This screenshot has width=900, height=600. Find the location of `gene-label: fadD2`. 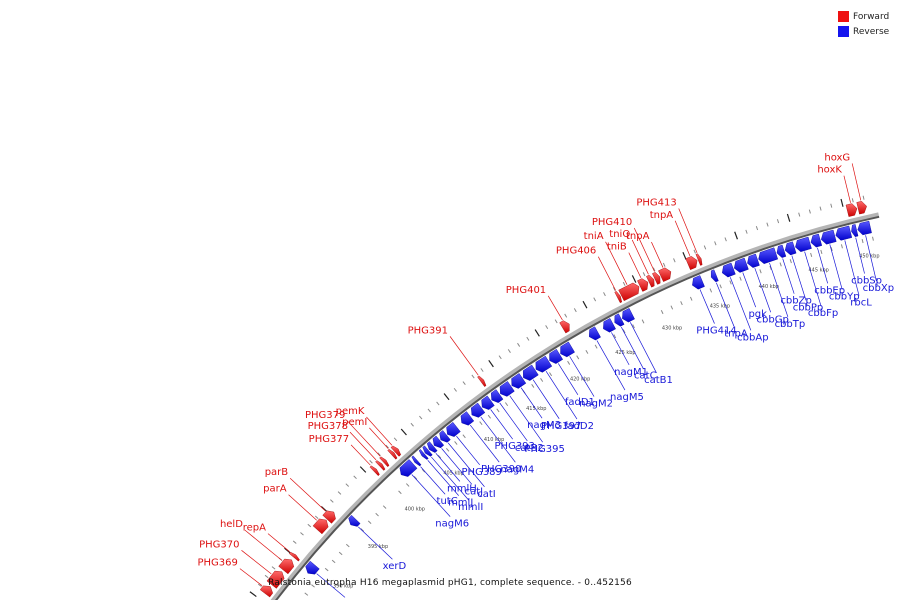

gene-label: fadD2 is located at coordinates (579, 426).